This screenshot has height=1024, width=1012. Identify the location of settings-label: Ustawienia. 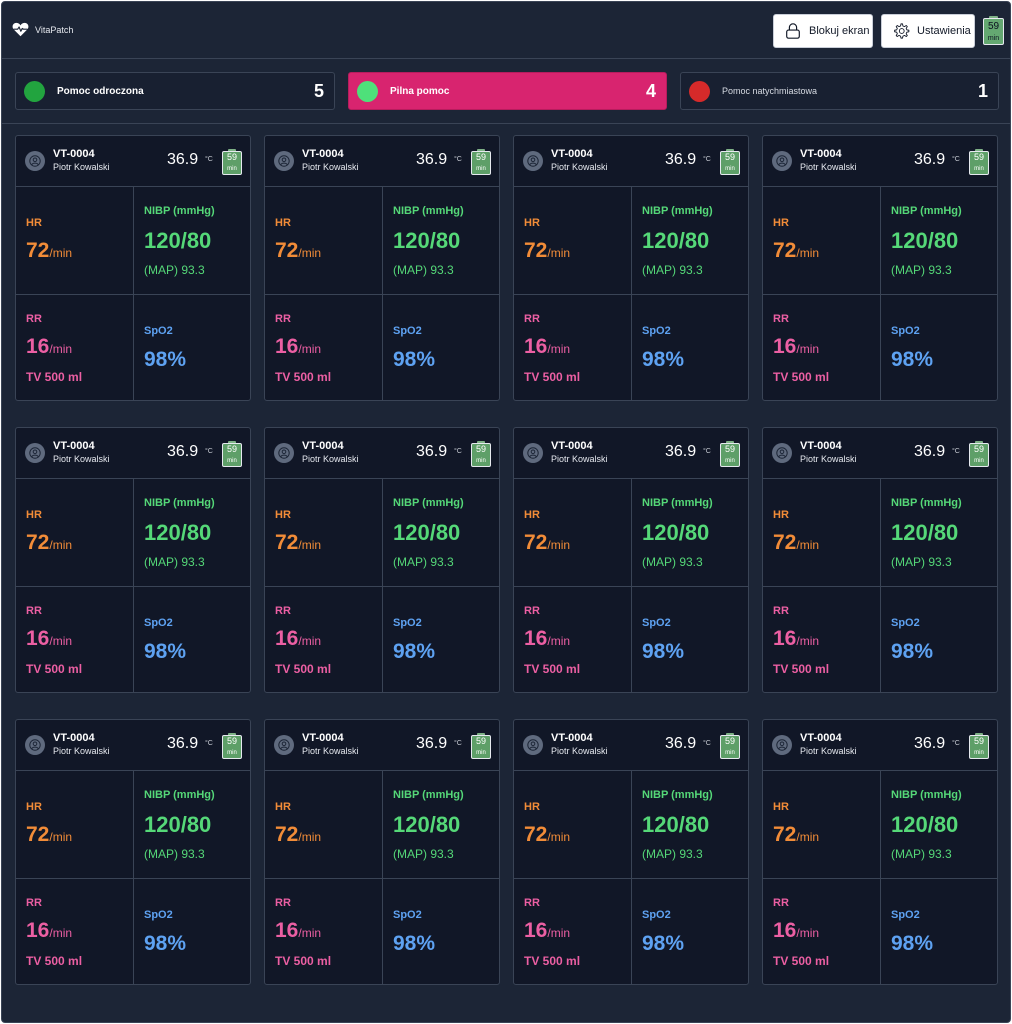
(944, 31).